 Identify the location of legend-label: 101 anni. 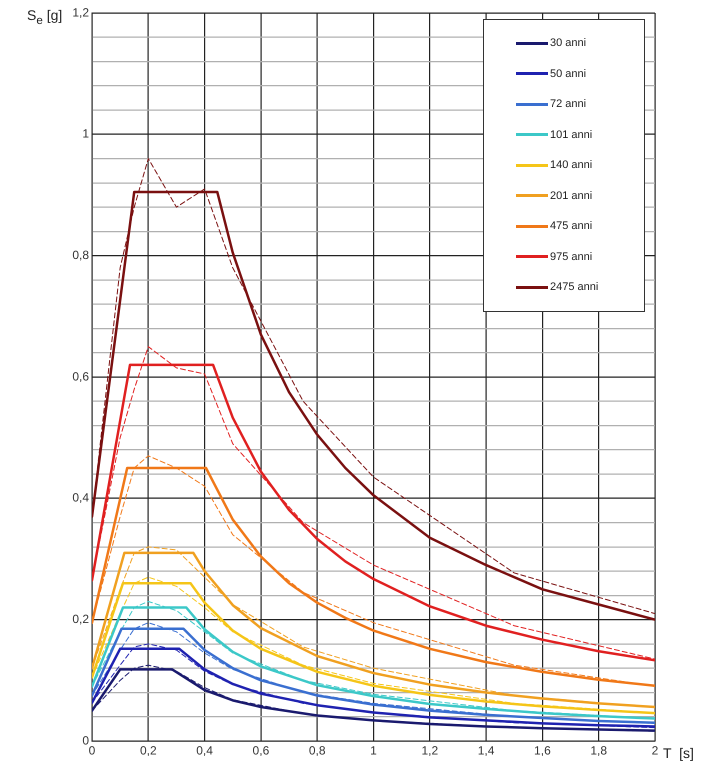
(571, 134).